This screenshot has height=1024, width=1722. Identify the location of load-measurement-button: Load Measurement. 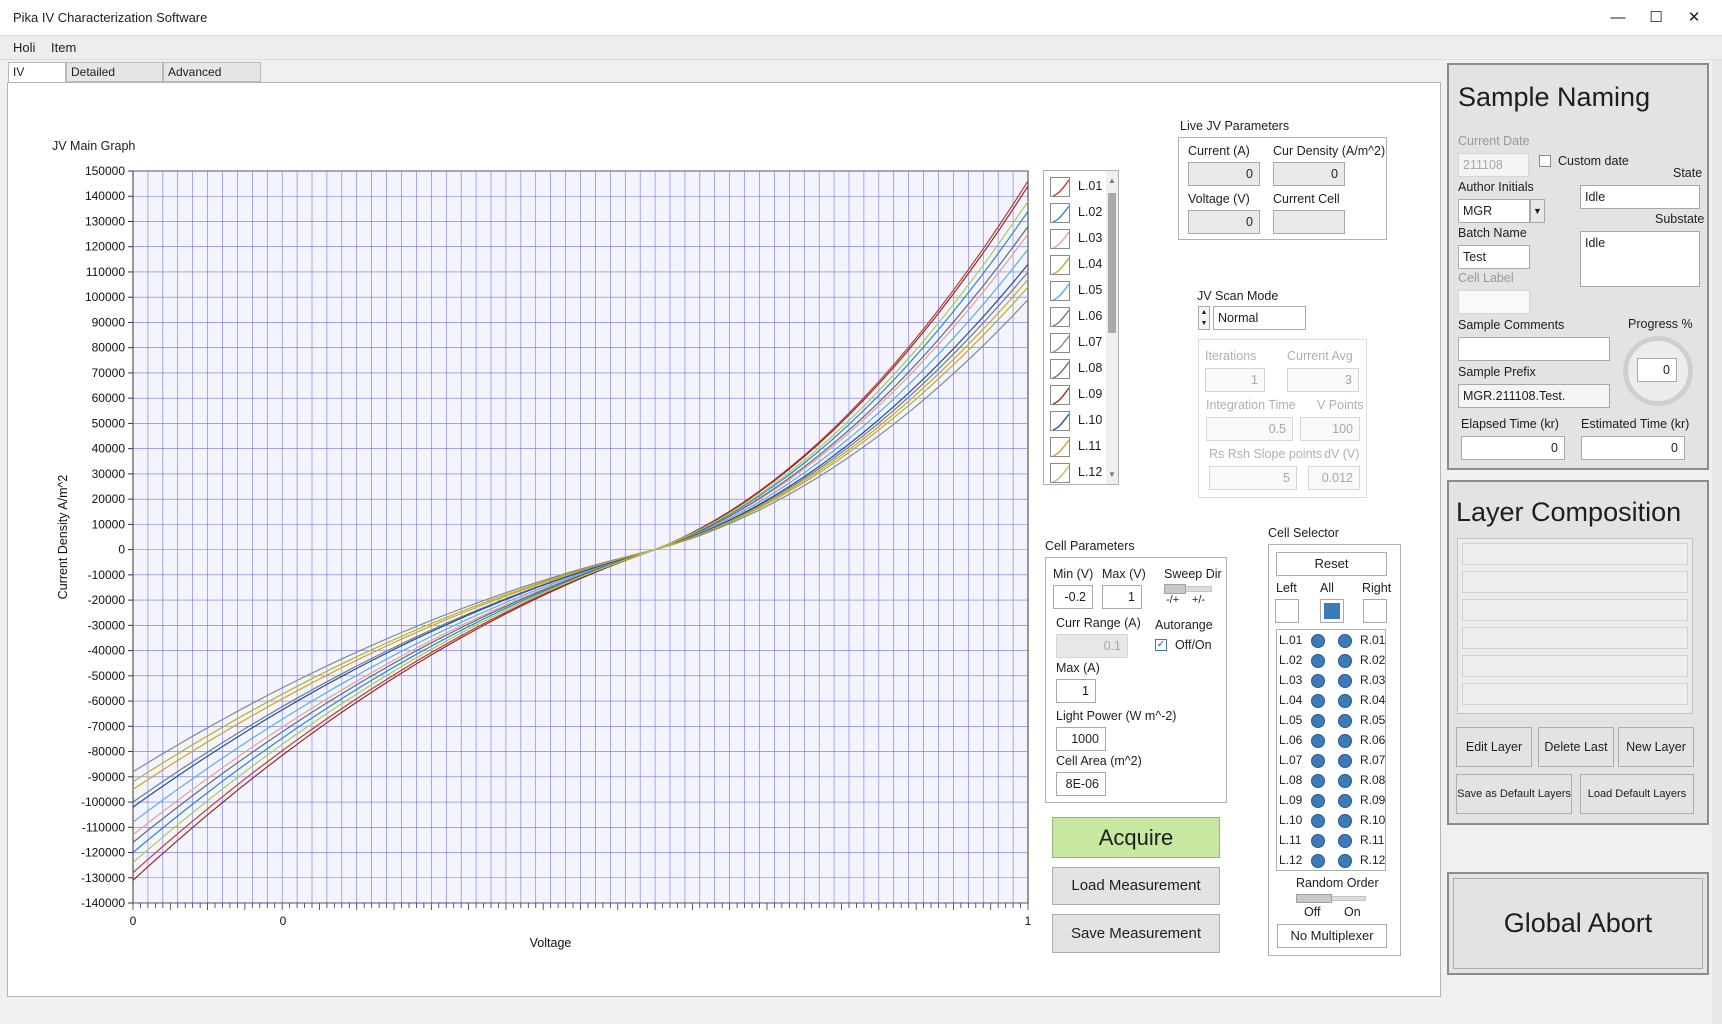
(1136, 886).